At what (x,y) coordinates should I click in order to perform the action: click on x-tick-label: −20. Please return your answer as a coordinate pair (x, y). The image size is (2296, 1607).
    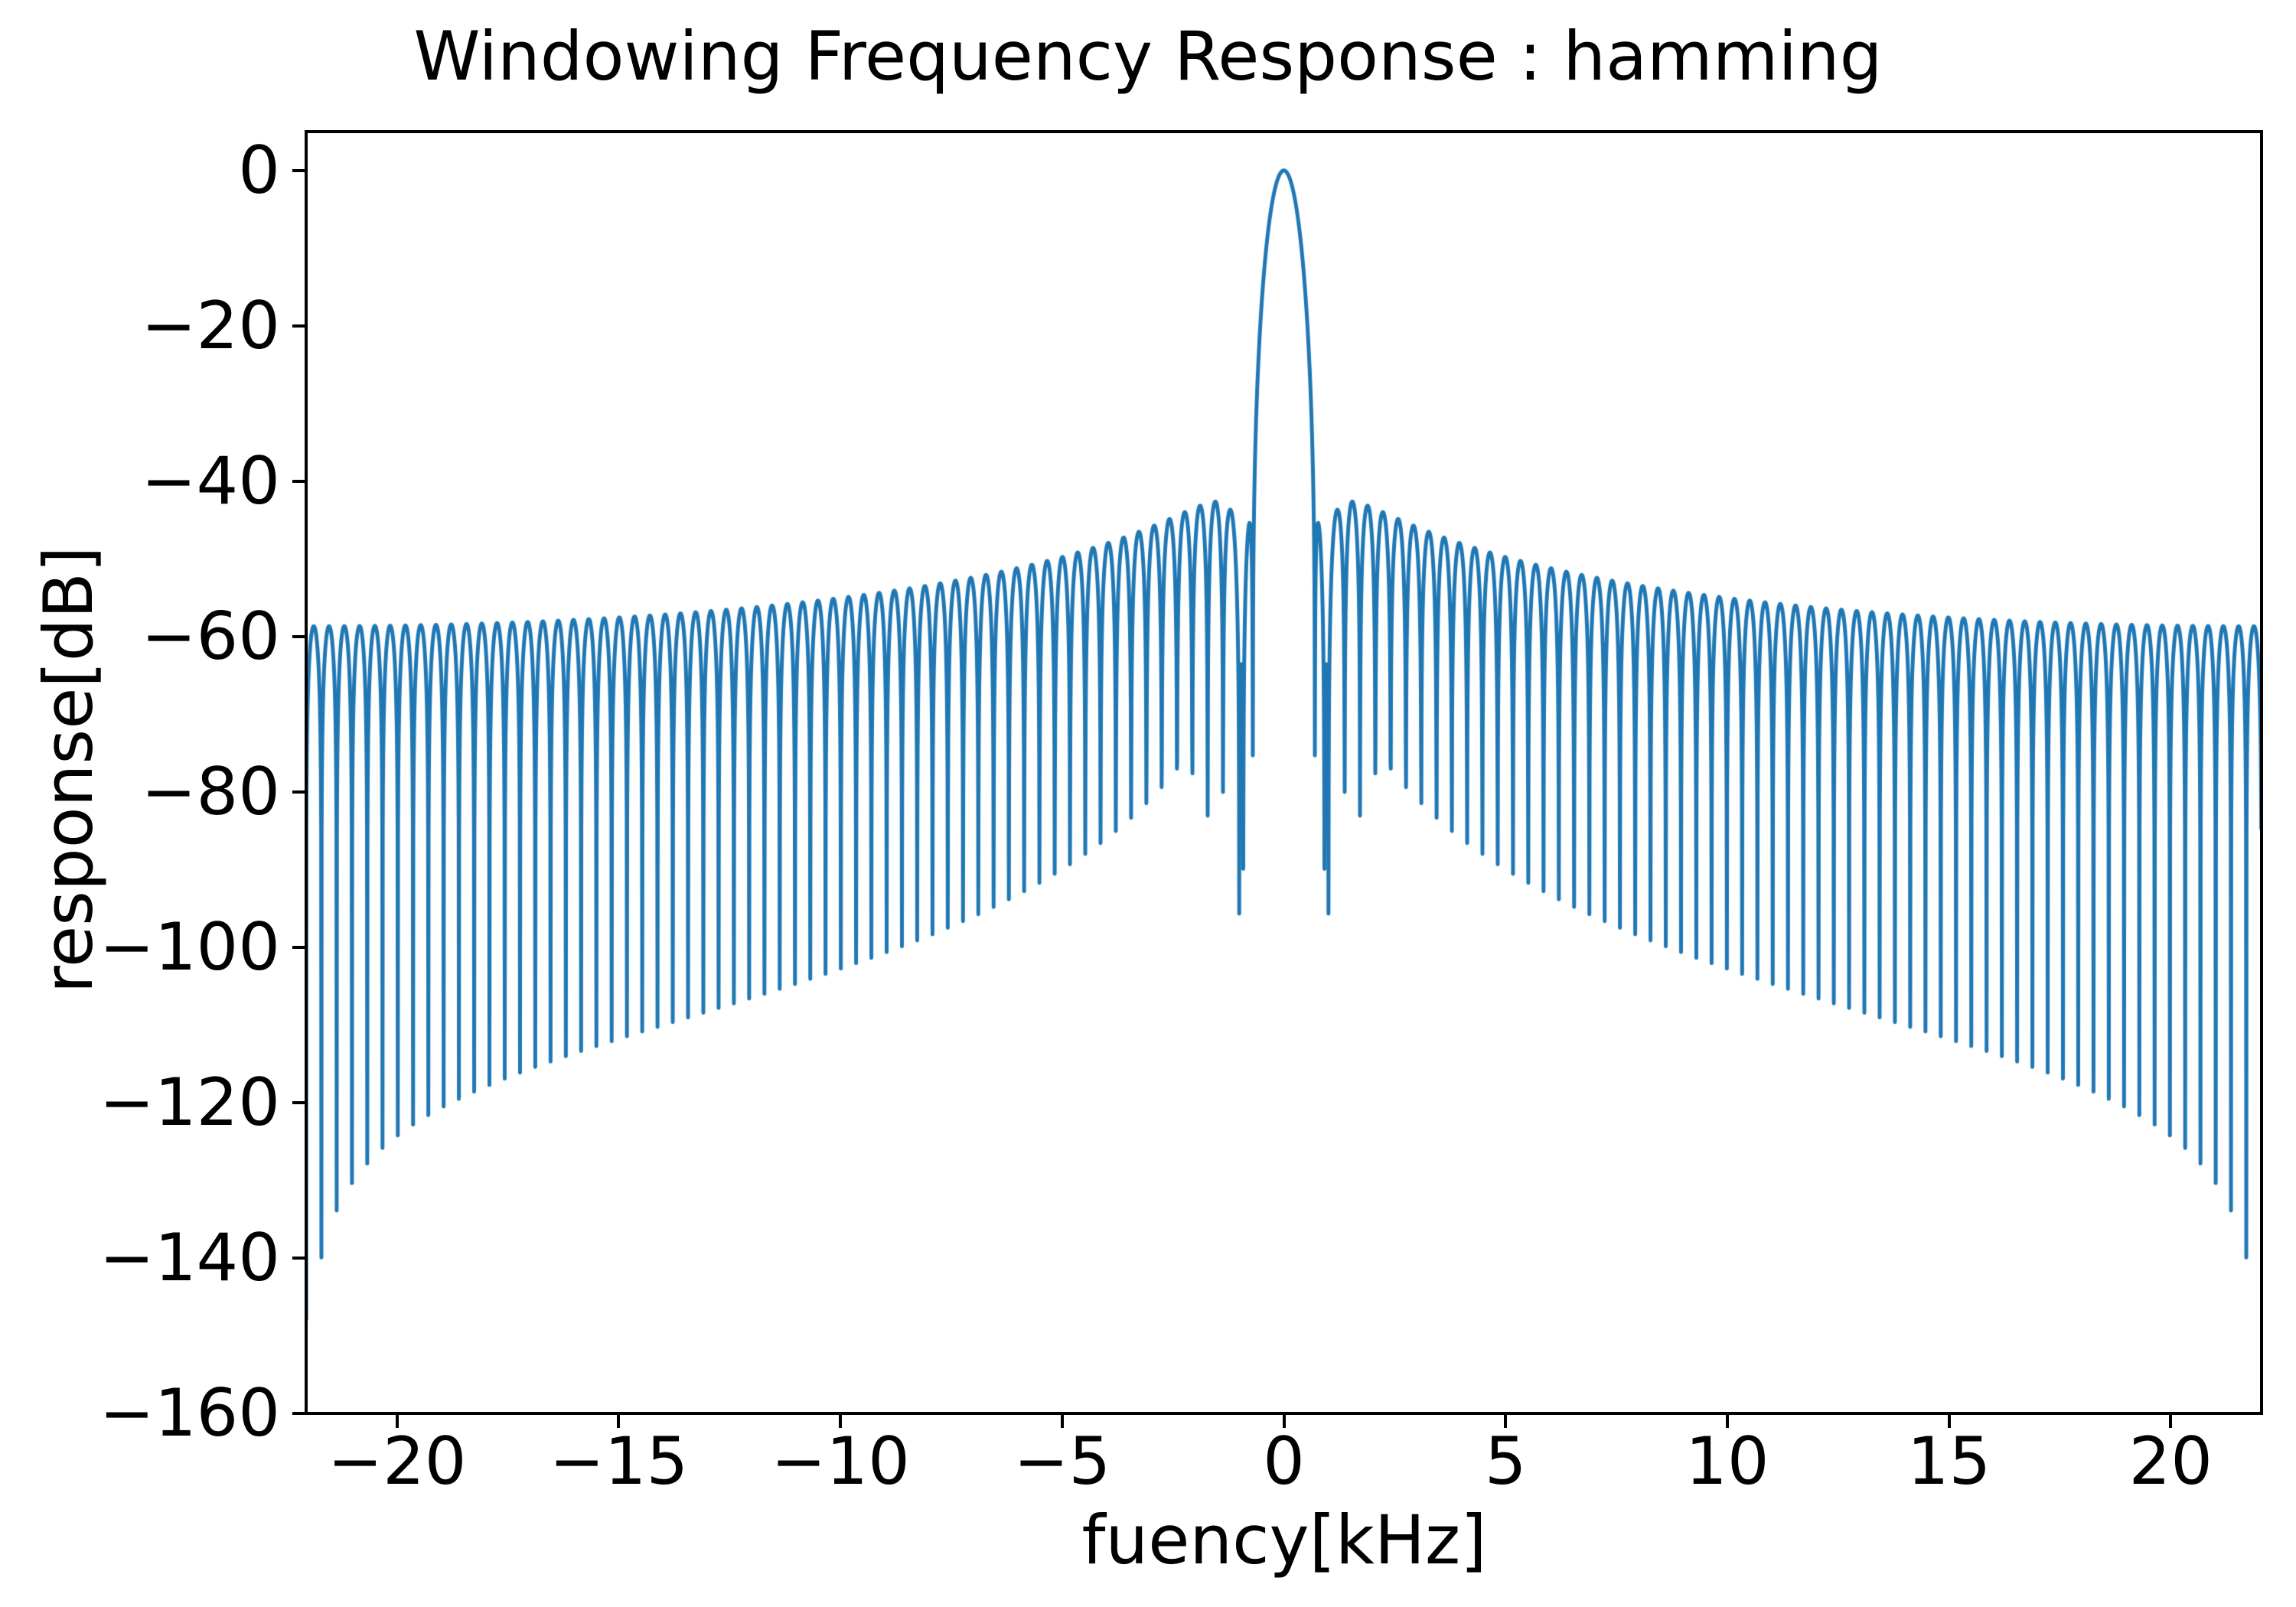
    Looking at the image, I should click on (397, 1461).